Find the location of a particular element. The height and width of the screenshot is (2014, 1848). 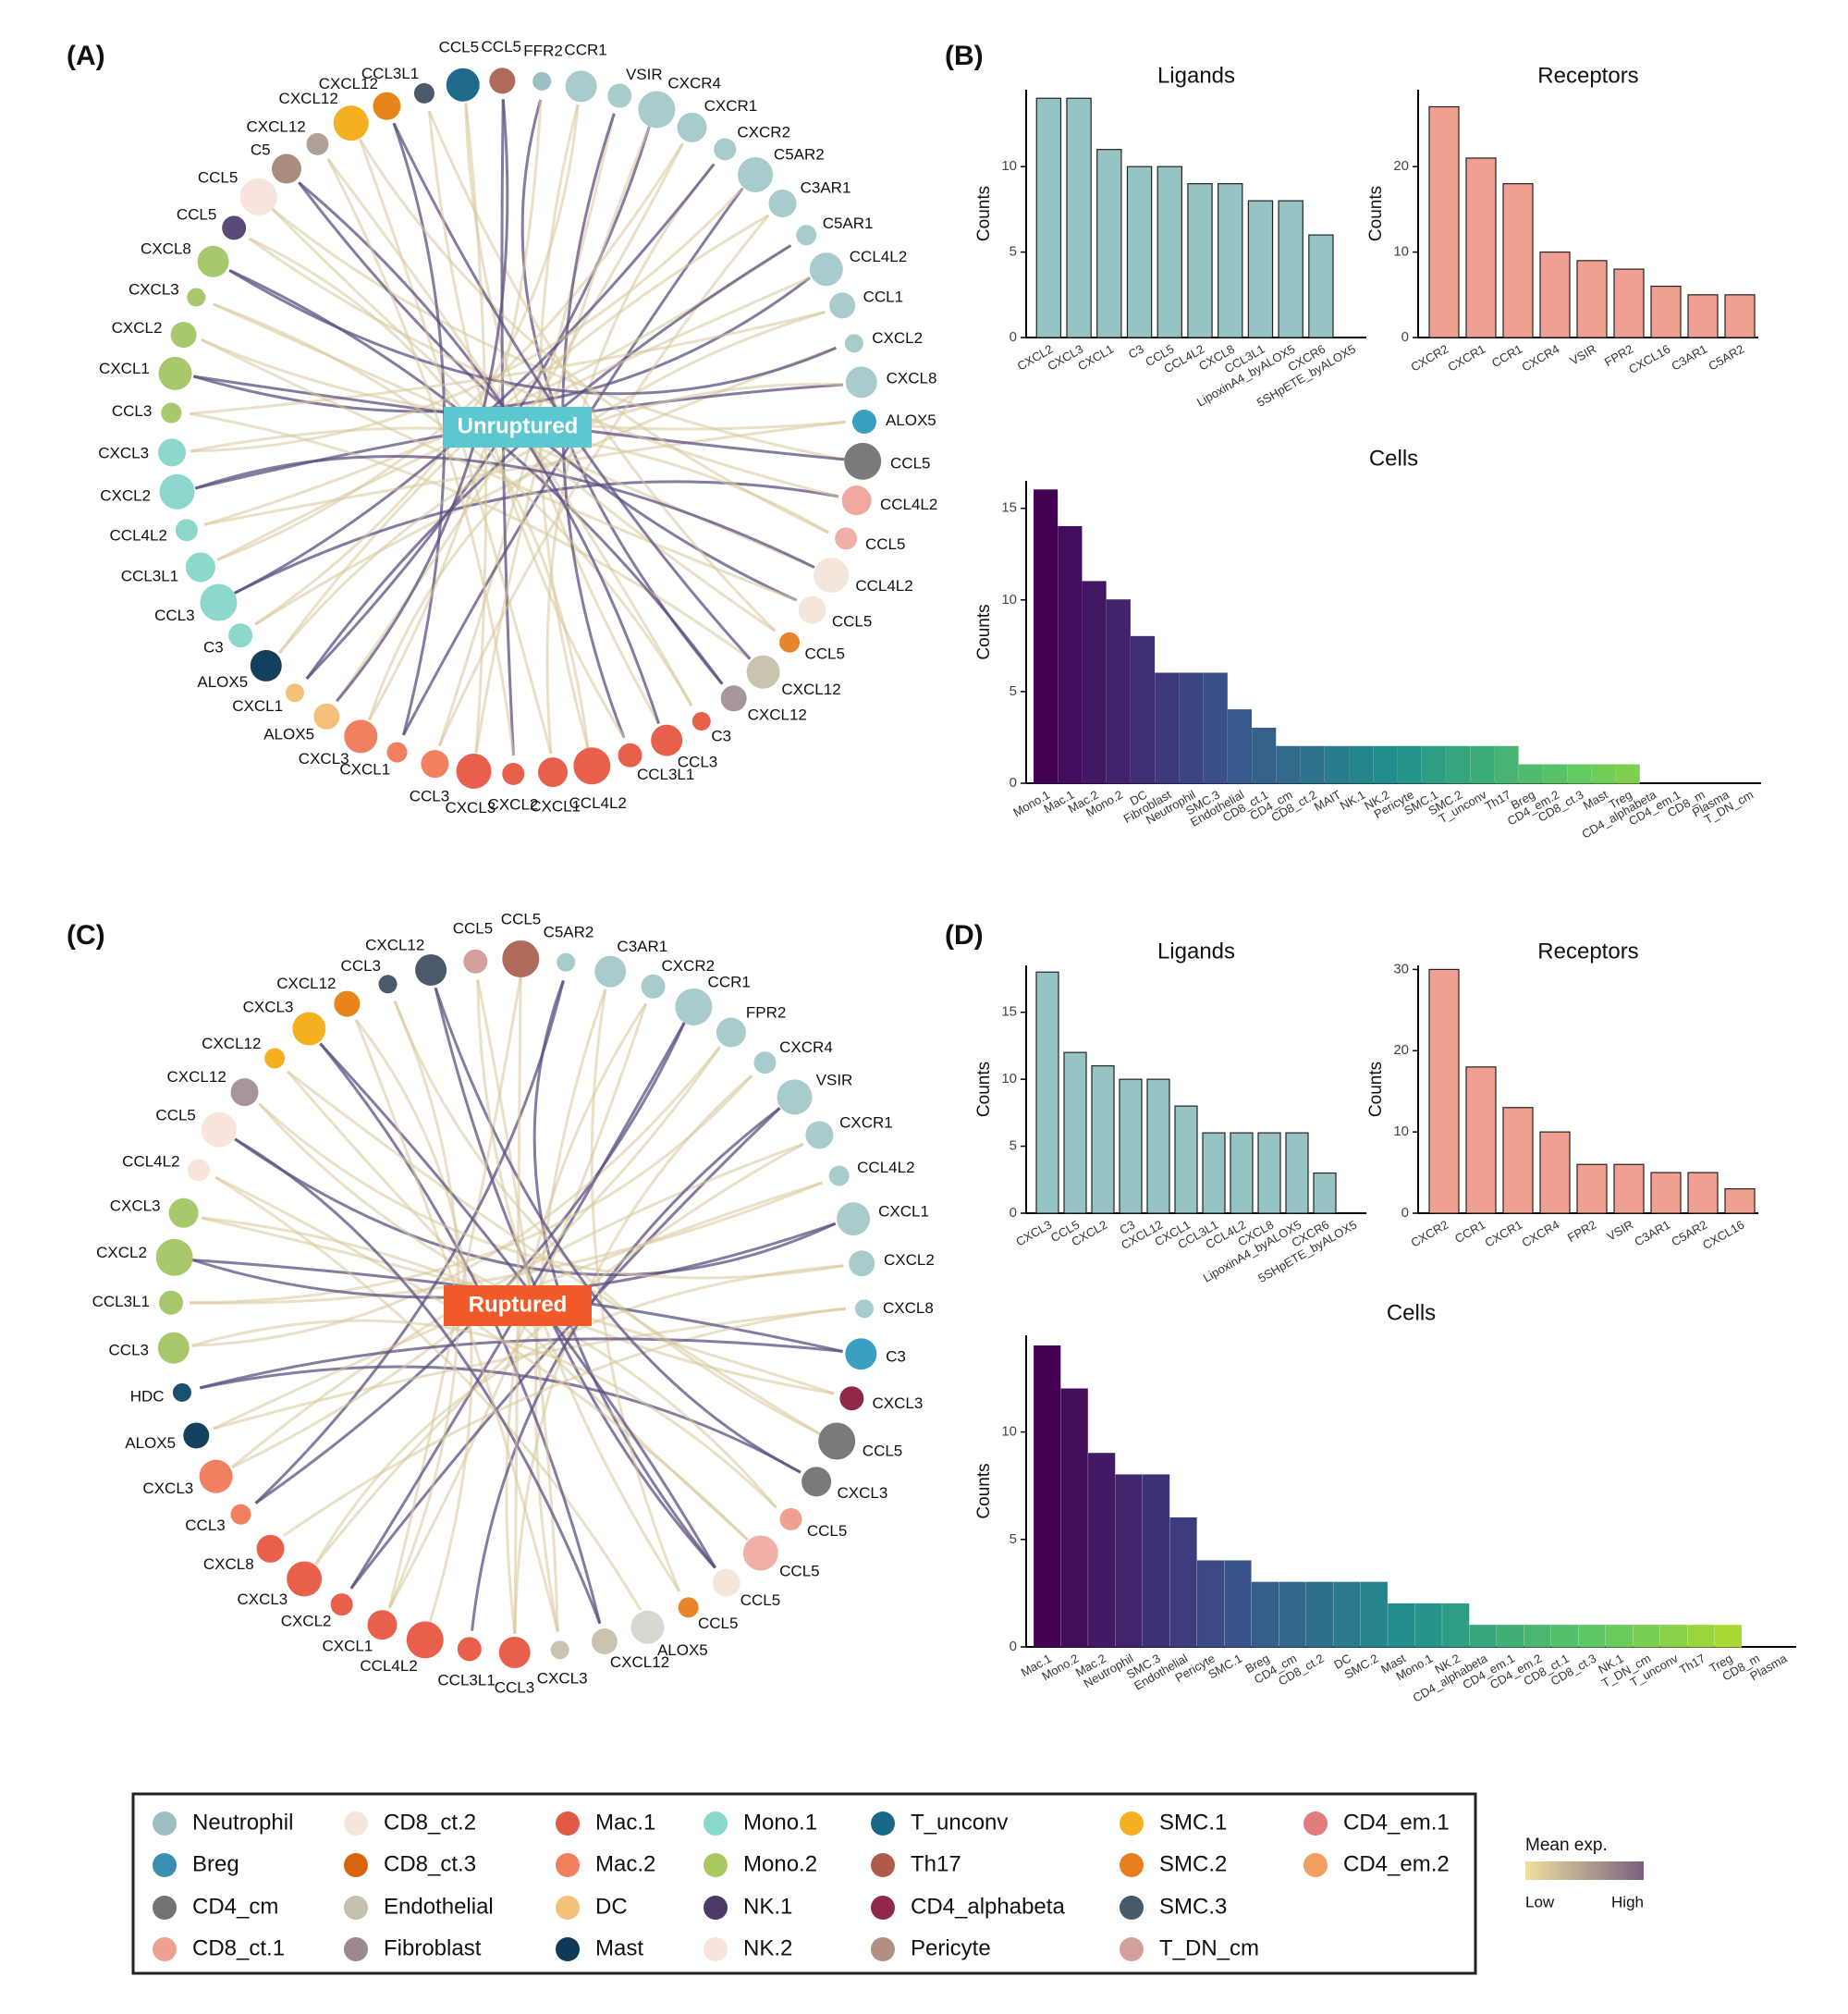

legend-label: CD4_cm is located at coordinates (235, 1907).